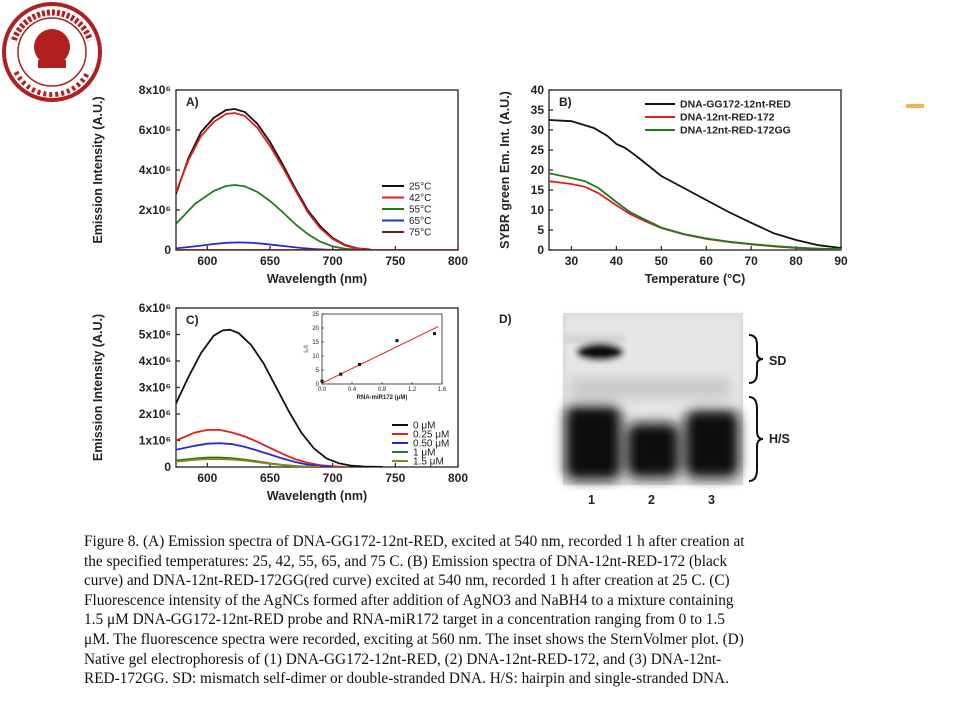 Image resolution: width=960 pixels, height=720 pixels. I want to click on legend-label: 55°C, so click(420, 210).